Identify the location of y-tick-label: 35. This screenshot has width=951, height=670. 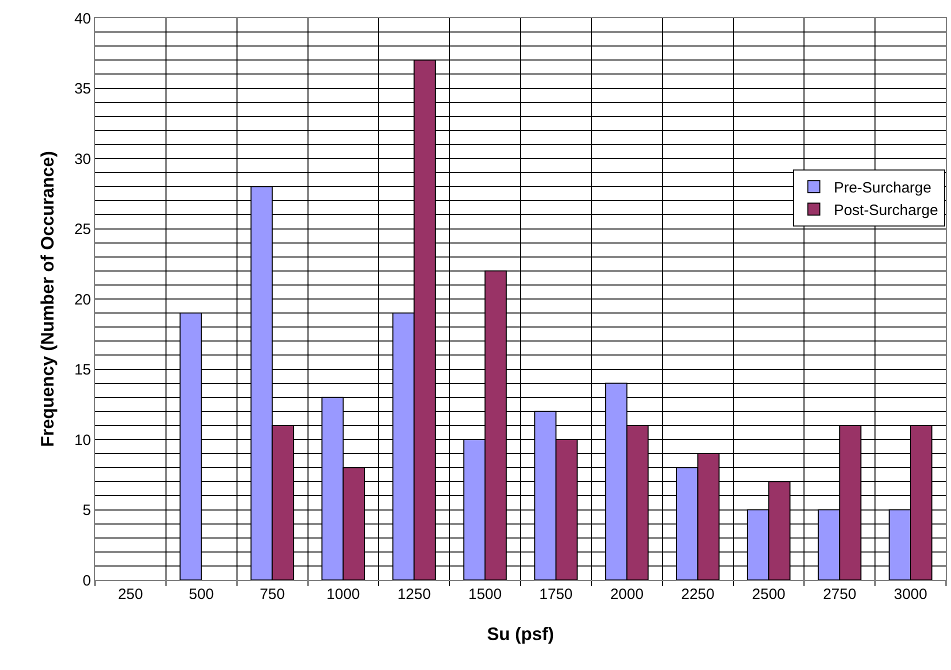
(82, 89).